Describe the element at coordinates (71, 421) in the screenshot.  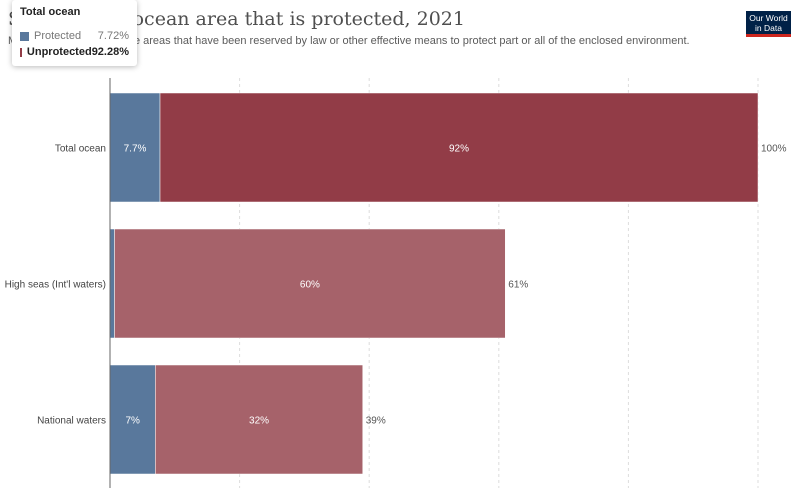
I see `category-label: National waters` at that location.